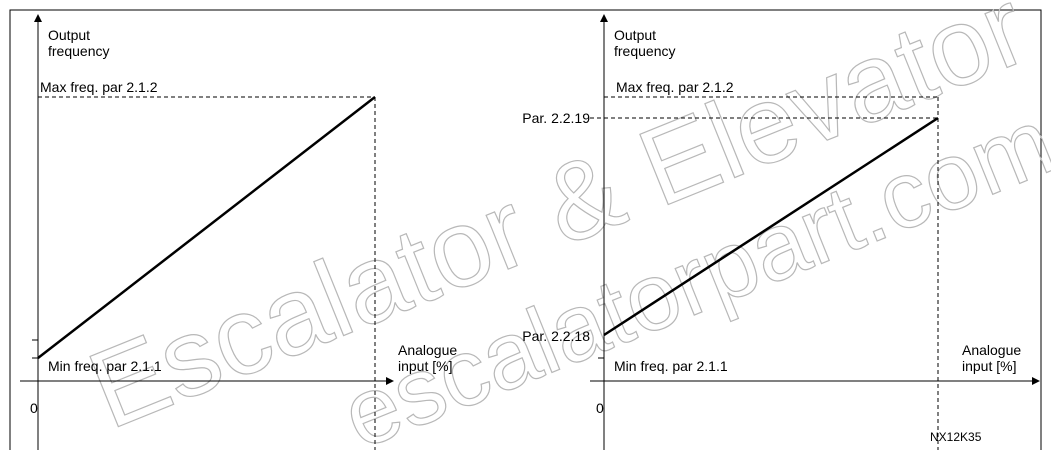  What do you see at coordinates (556, 118) in the screenshot?
I see `high-label: Par. 2.2.19` at bounding box center [556, 118].